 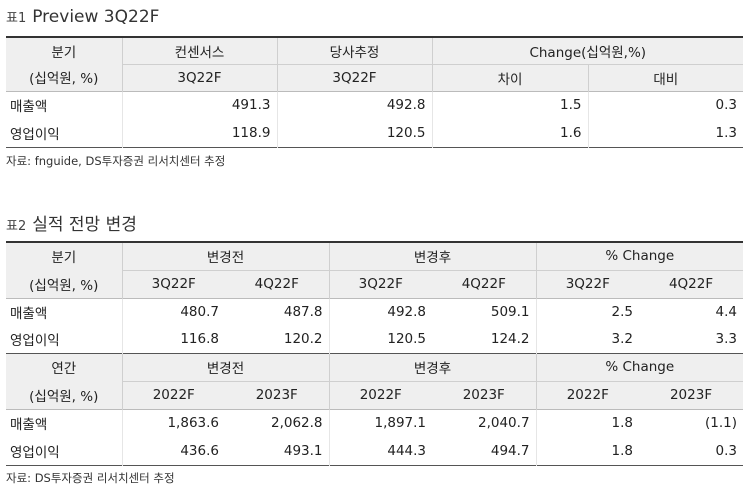 I want to click on cell-value: 509.1, so click(x=510, y=312).